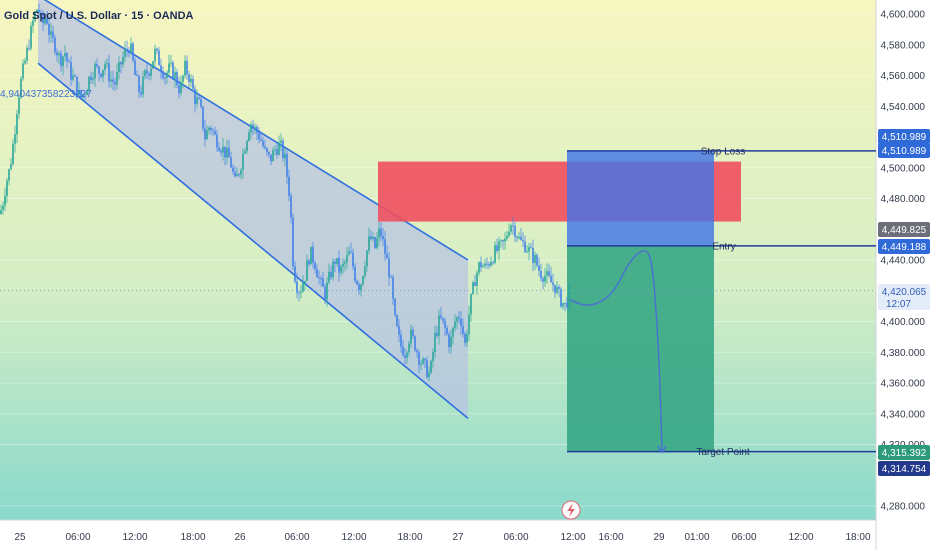  I want to click on price-tick-label: 4,540.000, so click(903, 107).